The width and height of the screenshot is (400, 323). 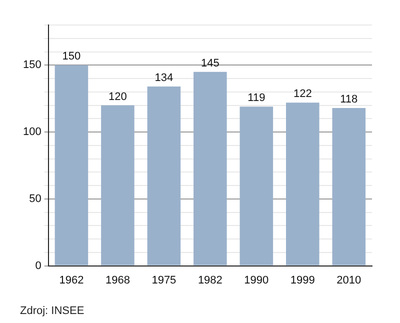 What do you see at coordinates (349, 280) in the screenshot?
I see `x-tick-label: 2010` at bounding box center [349, 280].